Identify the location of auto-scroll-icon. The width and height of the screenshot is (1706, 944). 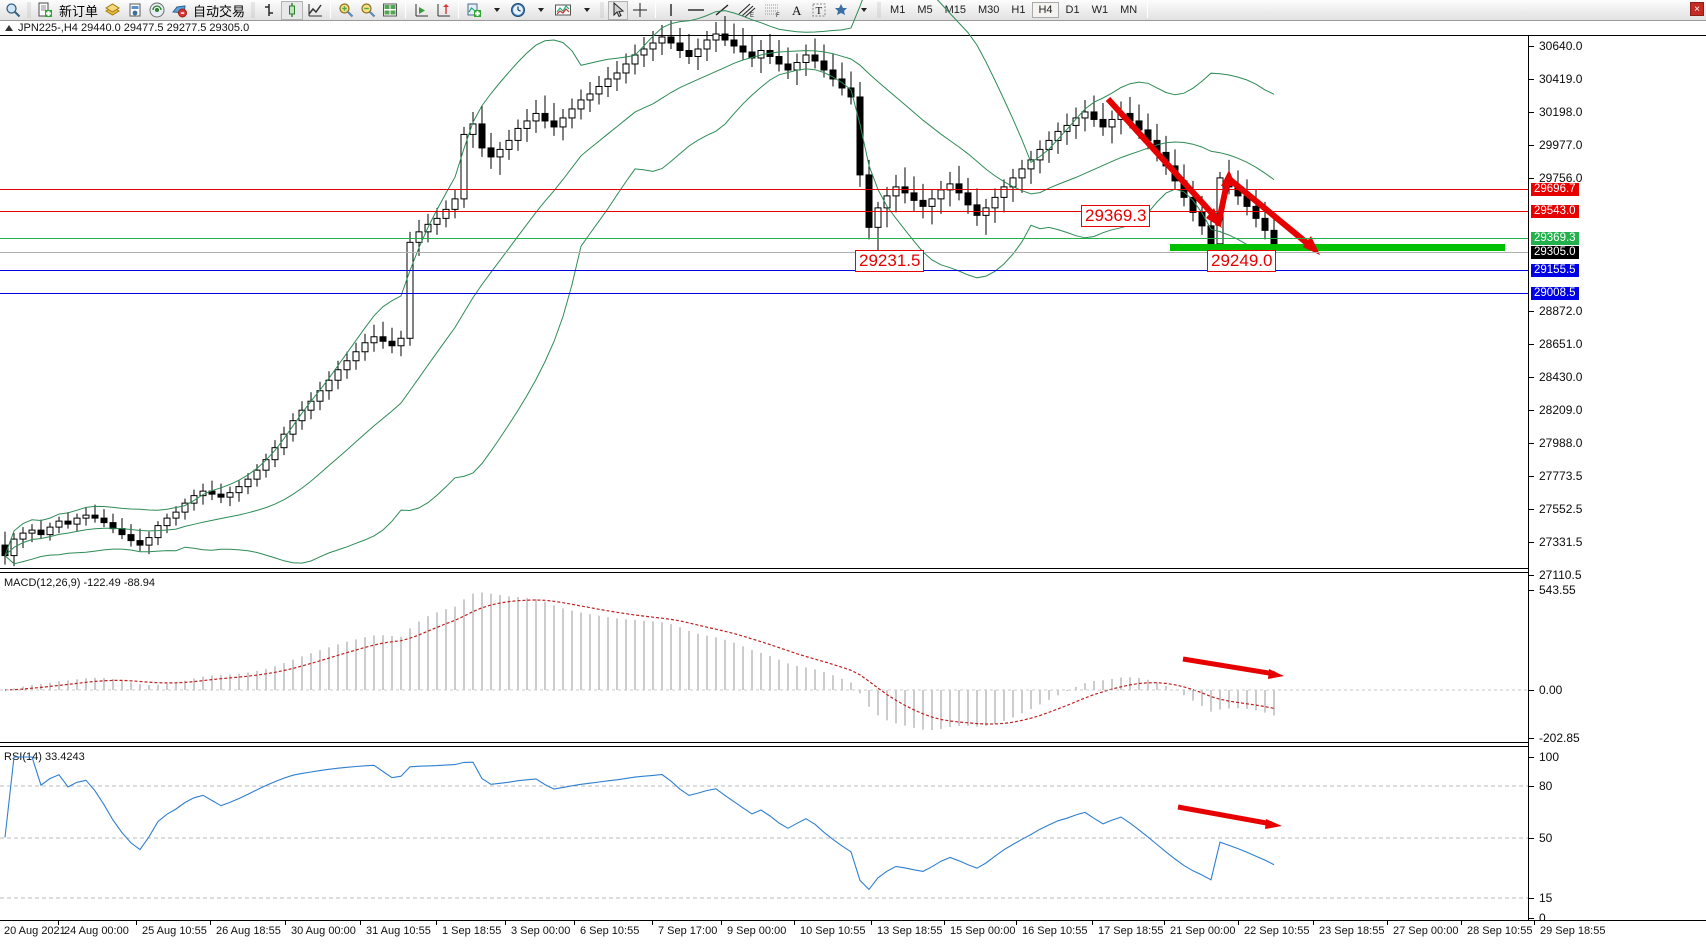
(421, 10).